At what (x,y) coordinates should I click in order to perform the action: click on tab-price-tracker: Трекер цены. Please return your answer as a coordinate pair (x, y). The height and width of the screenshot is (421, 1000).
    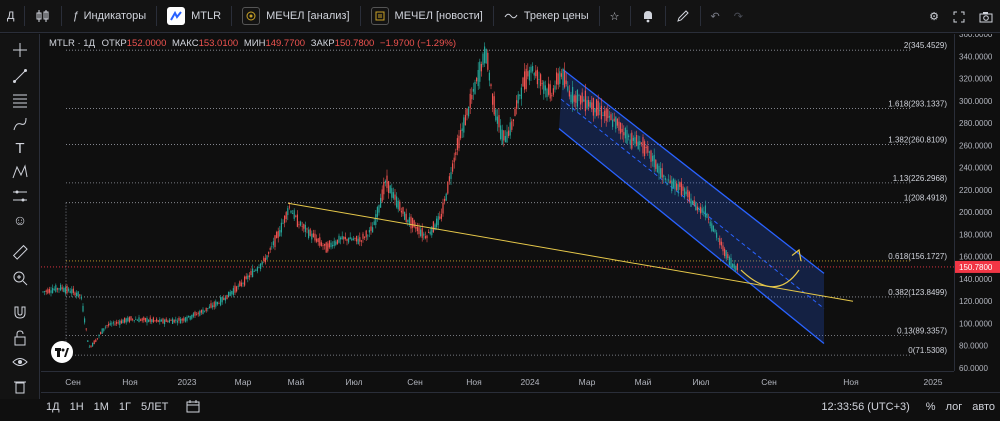
    Looking at the image, I should click on (546, 16).